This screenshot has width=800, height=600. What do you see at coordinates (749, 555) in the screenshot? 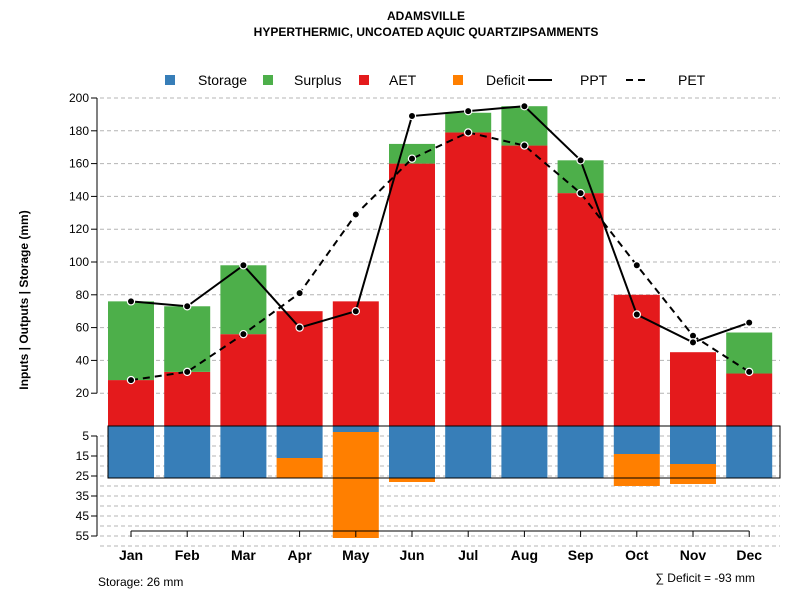
I see `x-tick-label-dec: Dec` at bounding box center [749, 555].